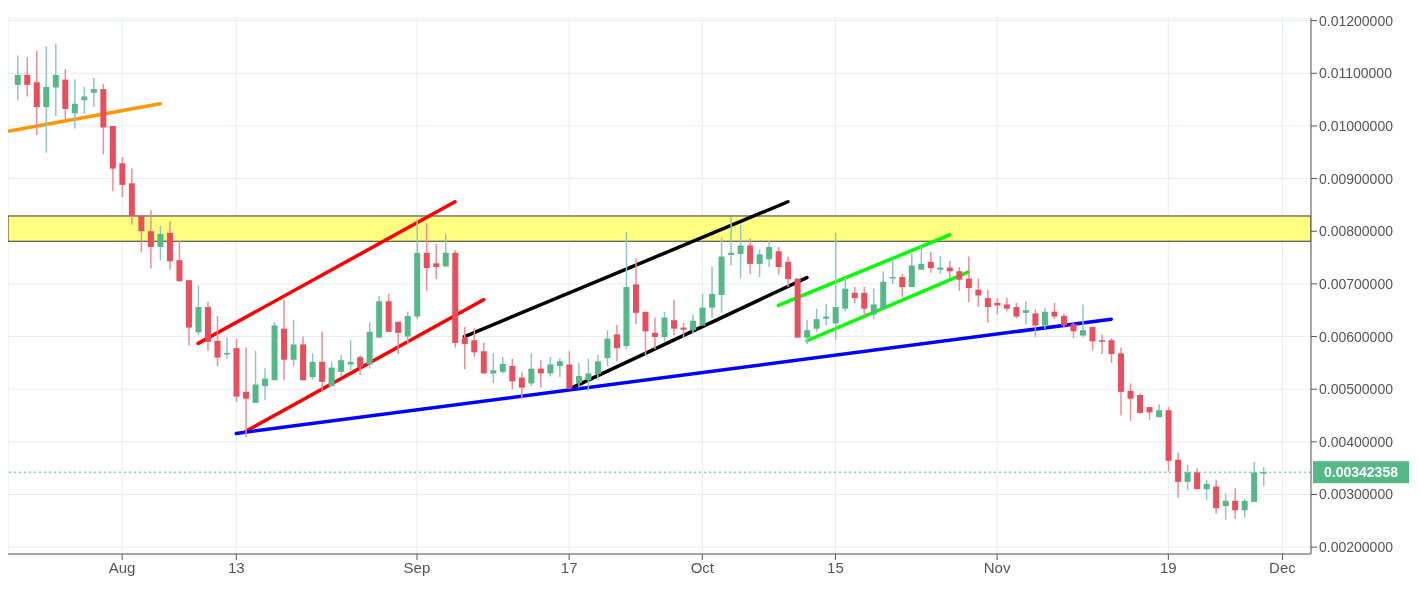 This screenshot has height=596, width=1419. What do you see at coordinates (1356, 125) in the screenshot?
I see `y-tick-label: 0.01000000` at bounding box center [1356, 125].